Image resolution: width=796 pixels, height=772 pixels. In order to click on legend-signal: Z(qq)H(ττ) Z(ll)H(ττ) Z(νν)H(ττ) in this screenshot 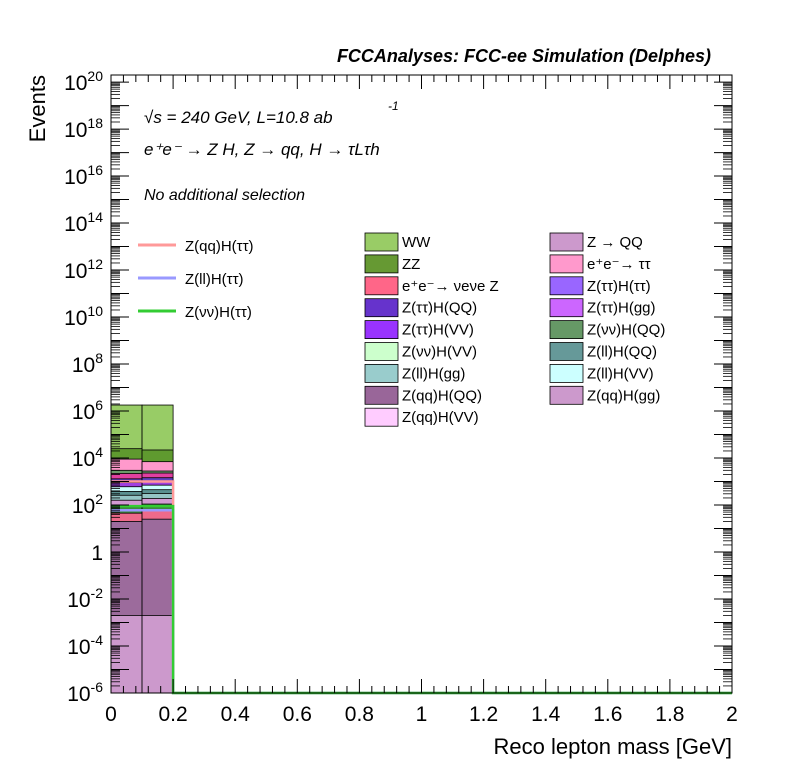, I will do `click(196, 279)`.